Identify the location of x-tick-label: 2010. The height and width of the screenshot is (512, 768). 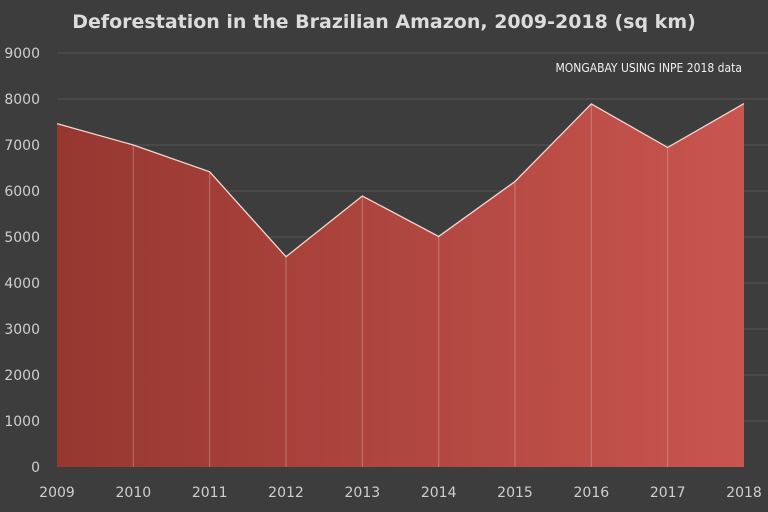
(134, 493).